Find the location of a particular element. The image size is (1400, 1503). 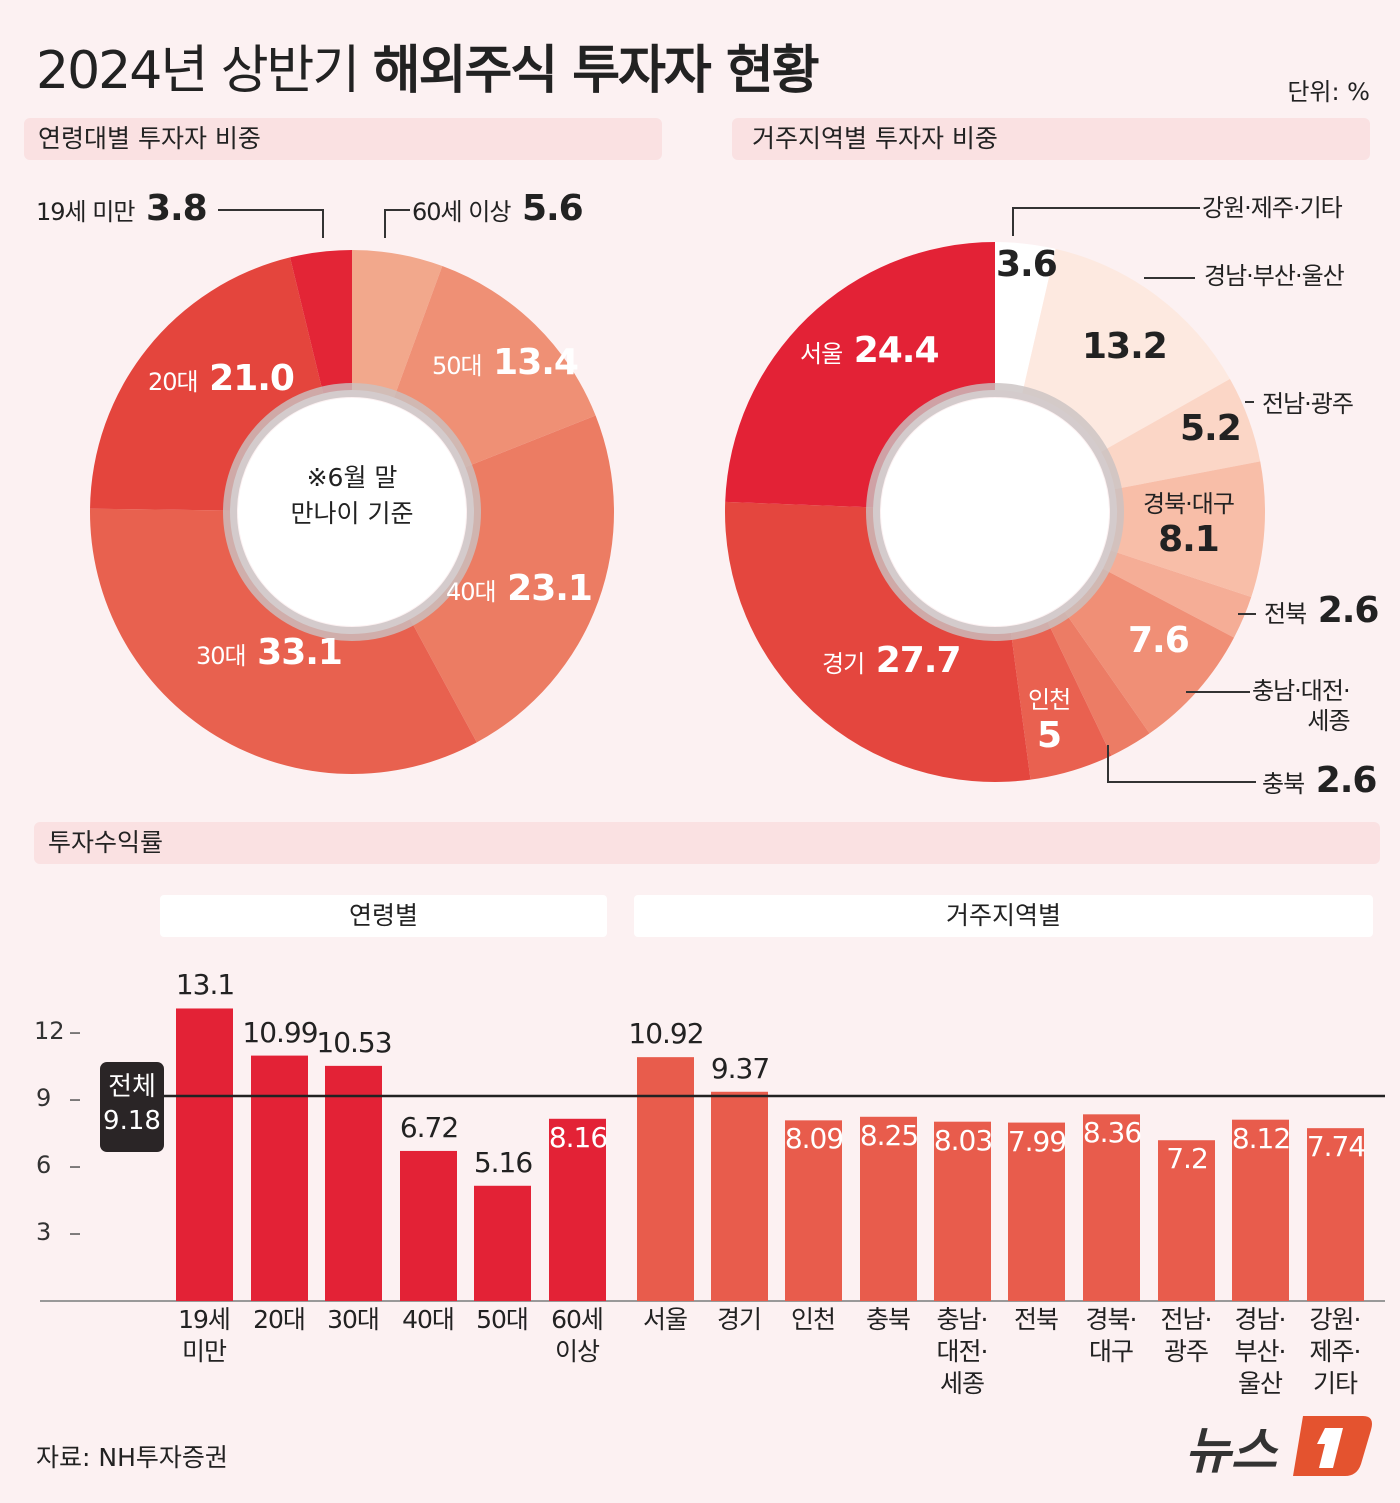

age-group-header: 연령별 is located at coordinates (383, 916).